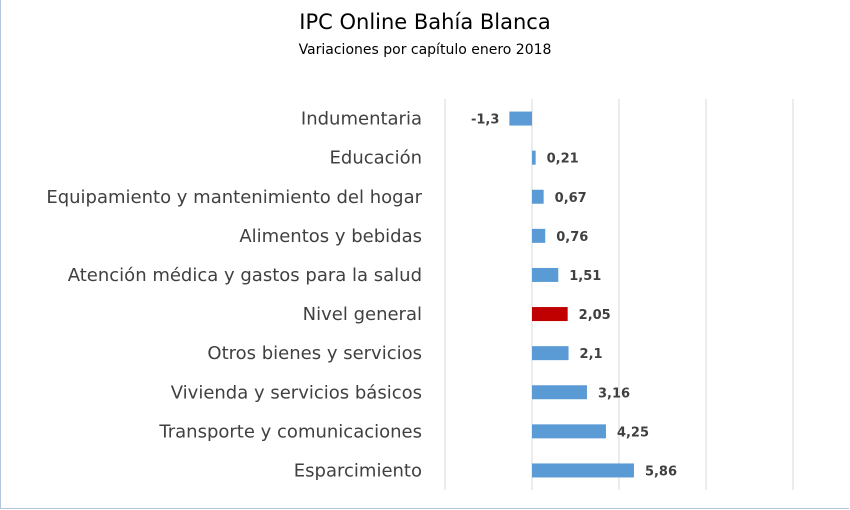 The width and height of the screenshot is (850, 510). I want to click on data-label: 2,1, so click(591, 354).